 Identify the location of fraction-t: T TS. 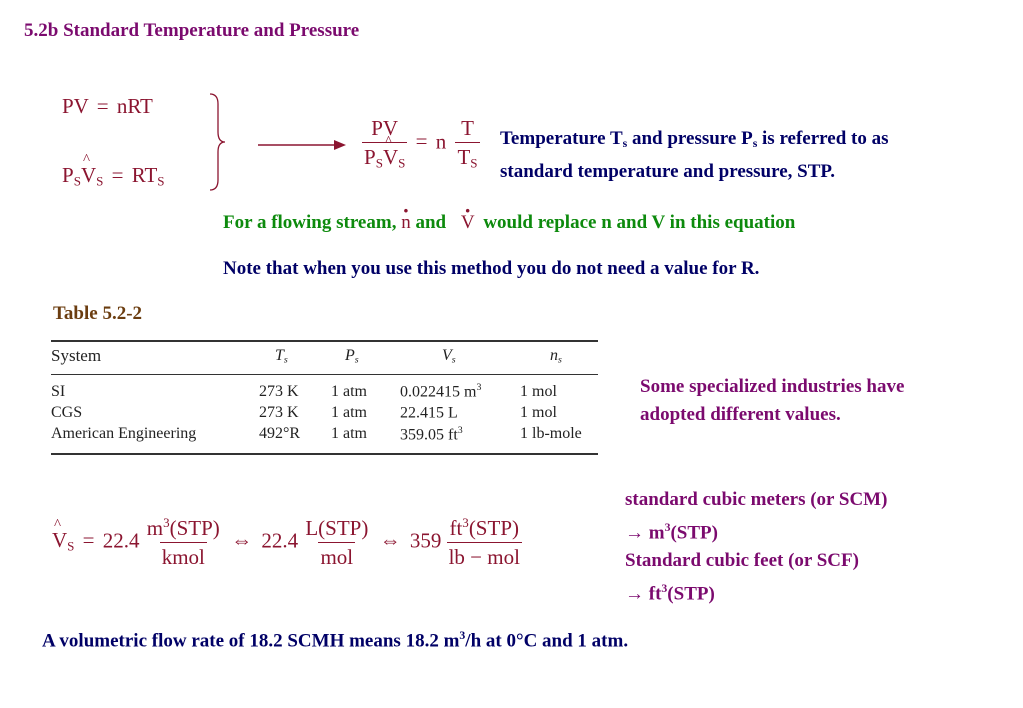
(467, 143).